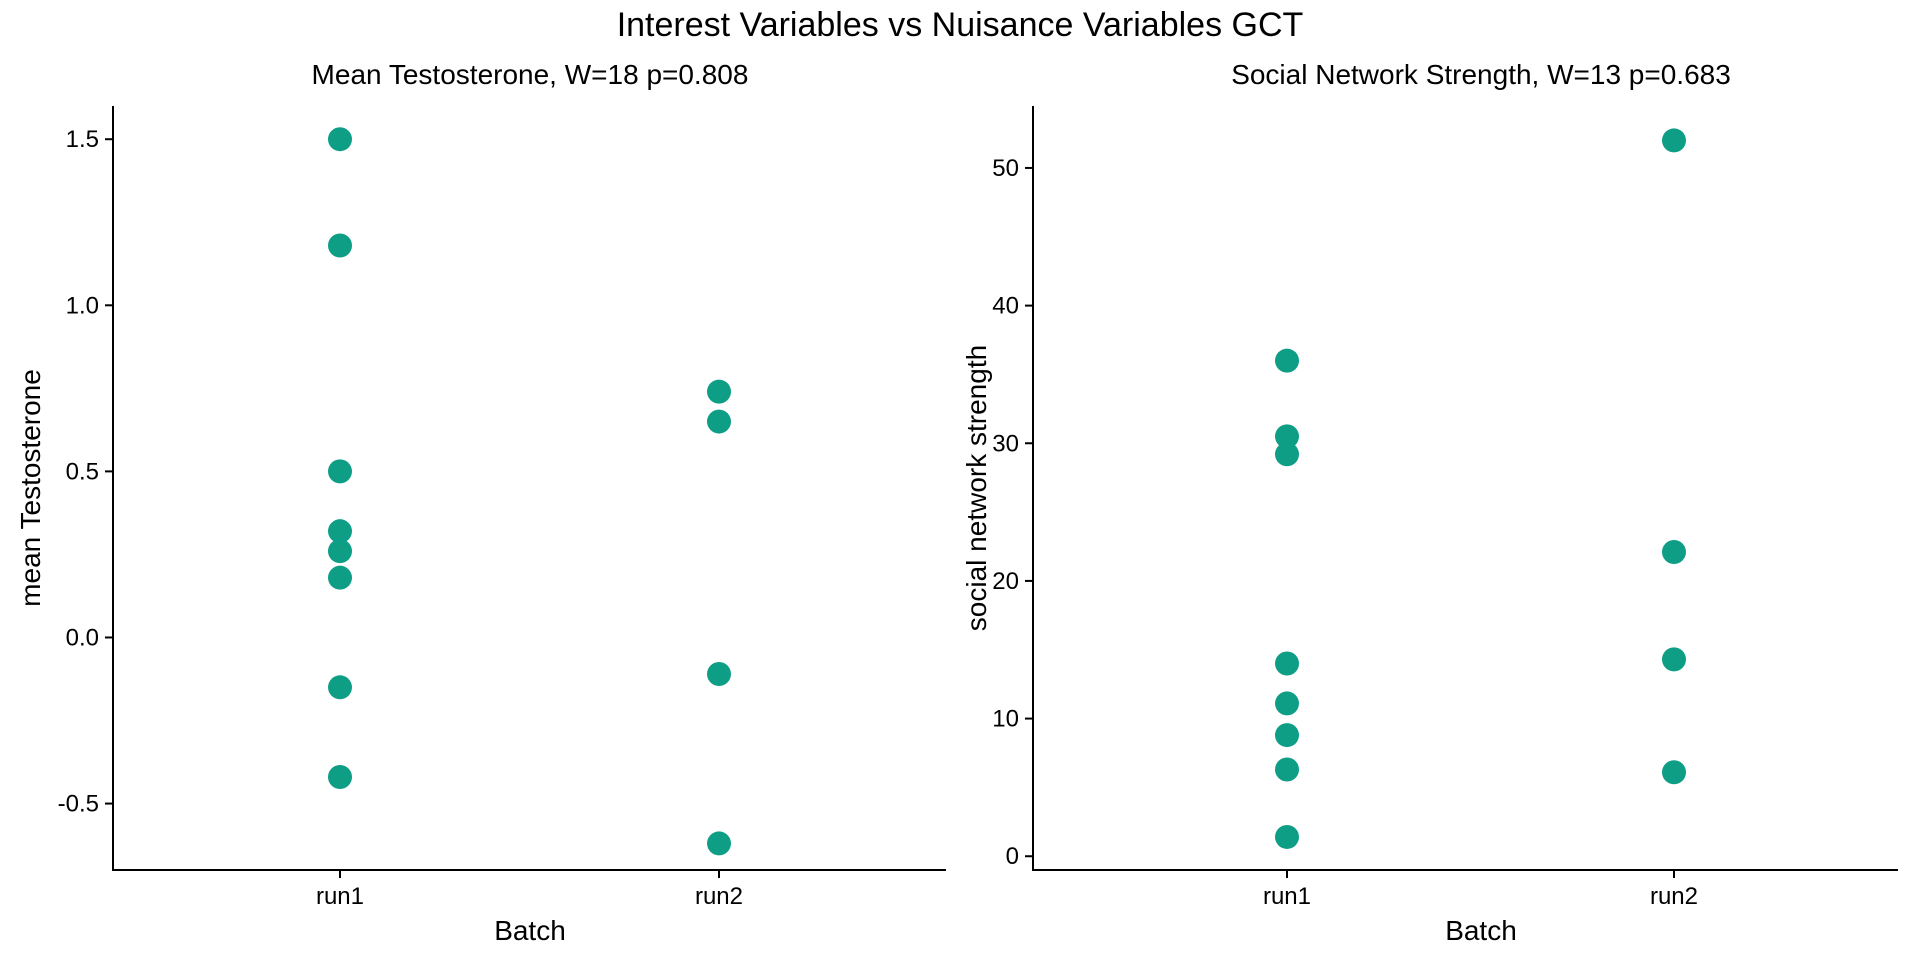  What do you see at coordinates (1481, 74) in the screenshot?
I see `panel-title: Social Network Strength, W=13 p=0.683` at bounding box center [1481, 74].